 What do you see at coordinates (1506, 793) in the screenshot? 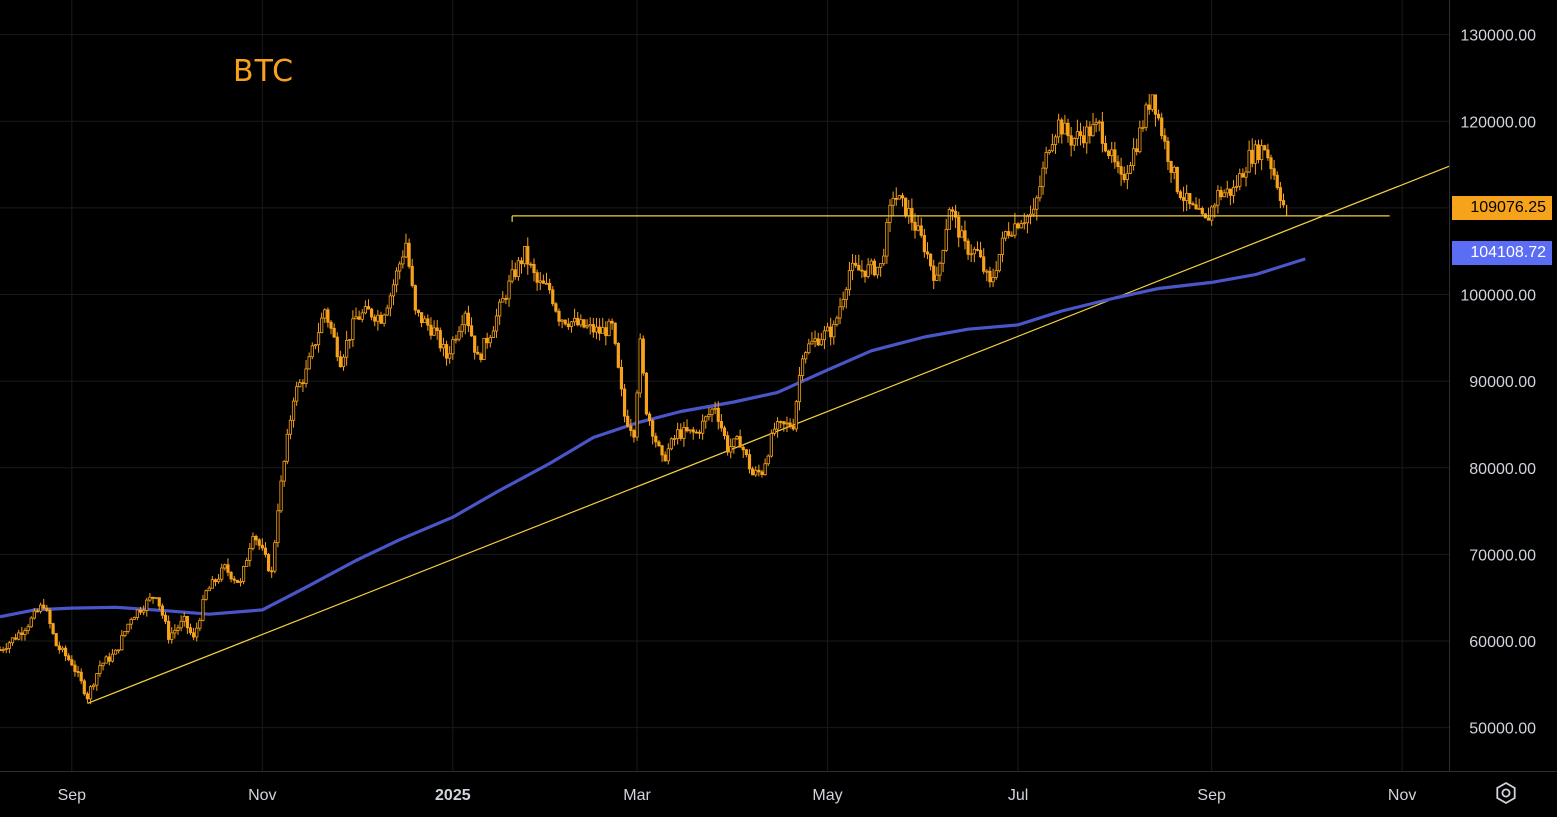
I see `chart-settings-button` at bounding box center [1506, 793].